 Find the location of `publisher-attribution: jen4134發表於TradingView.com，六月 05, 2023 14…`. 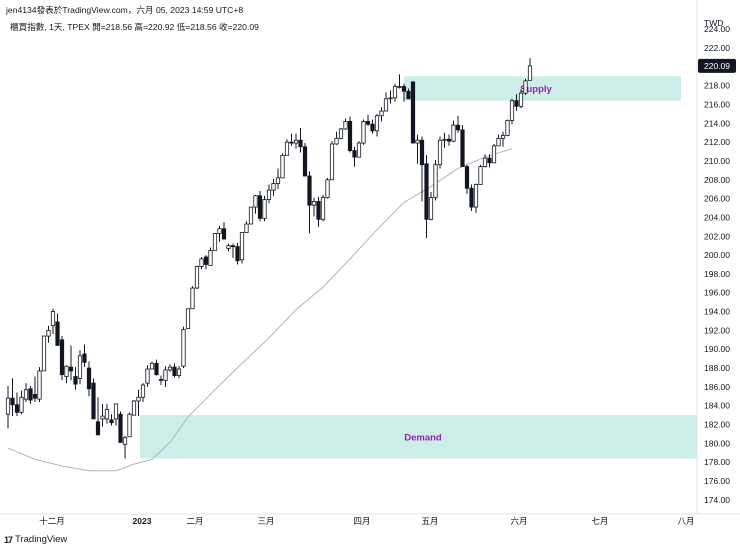

publisher-attribution: jen4134發表於TradingView.com，六月 05, 2023 14… is located at coordinates (125, 10).